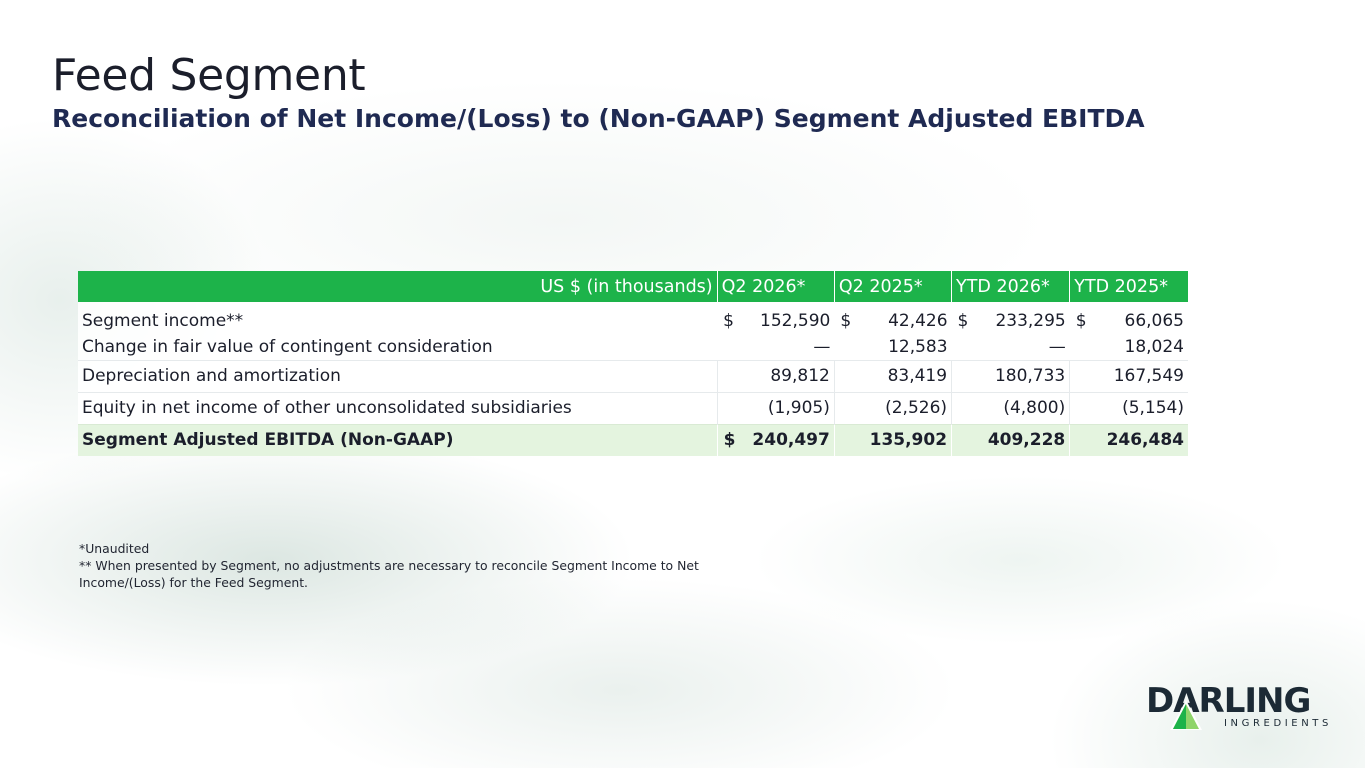  Describe the element at coordinates (398, 439) in the screenshot. I see `row-label: Segment Adjusted EBITDA (Non-GAAP)` at that location.